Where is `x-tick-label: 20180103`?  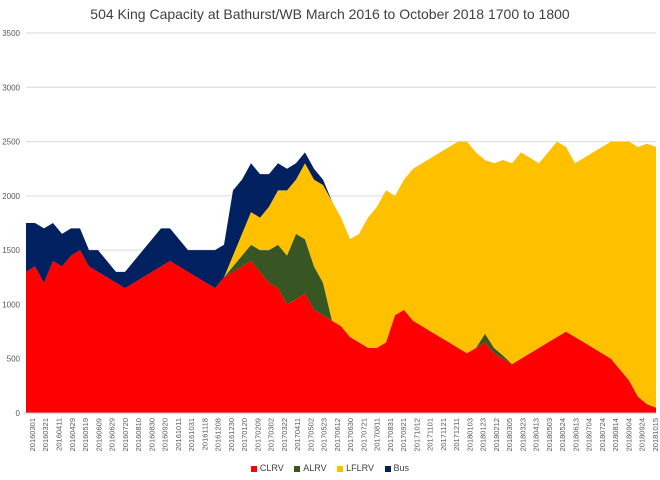 x-tick-label: 20180103 is located at coordinates (469, 434).